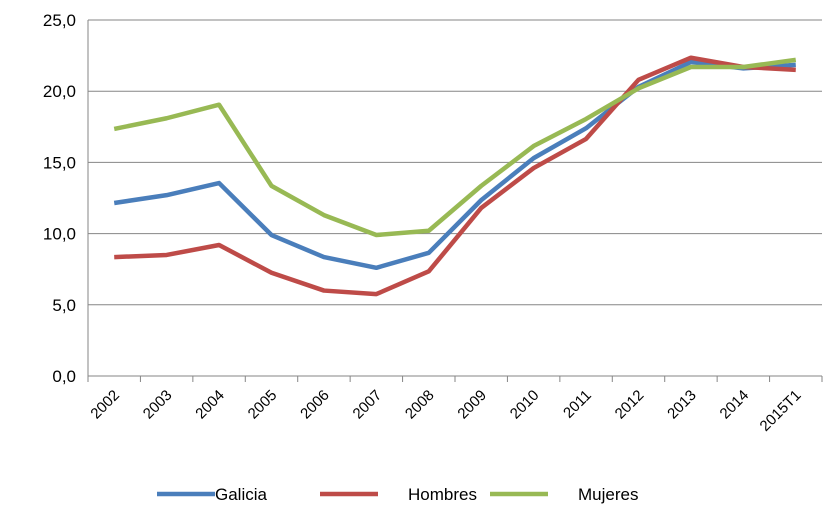 The width and height of the screenshot is (823, 508). Describe the element at coordinates (442, 494) in the screenshot. I see `legend-label: Hombres` at that location.